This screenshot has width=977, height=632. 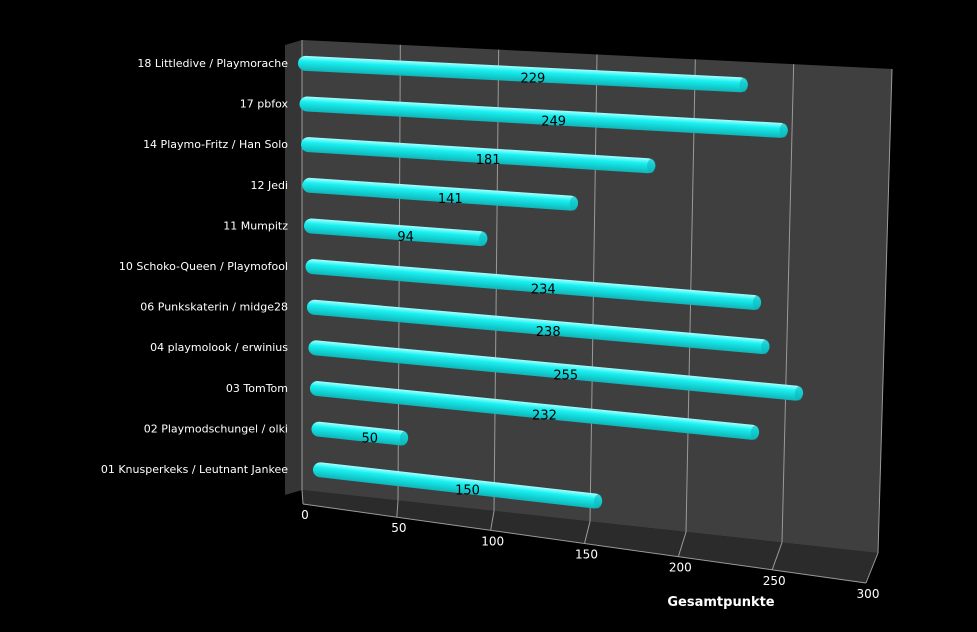 What do you see at coordinates (488, 160) in the screenshot?
I see `bar-value-label: 181` at bounding box center [488, 160].